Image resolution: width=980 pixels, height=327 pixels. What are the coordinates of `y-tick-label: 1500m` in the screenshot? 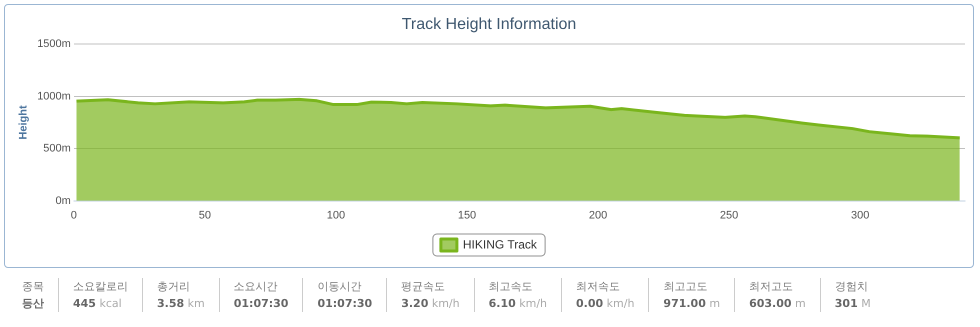 It's located at (54, 44).